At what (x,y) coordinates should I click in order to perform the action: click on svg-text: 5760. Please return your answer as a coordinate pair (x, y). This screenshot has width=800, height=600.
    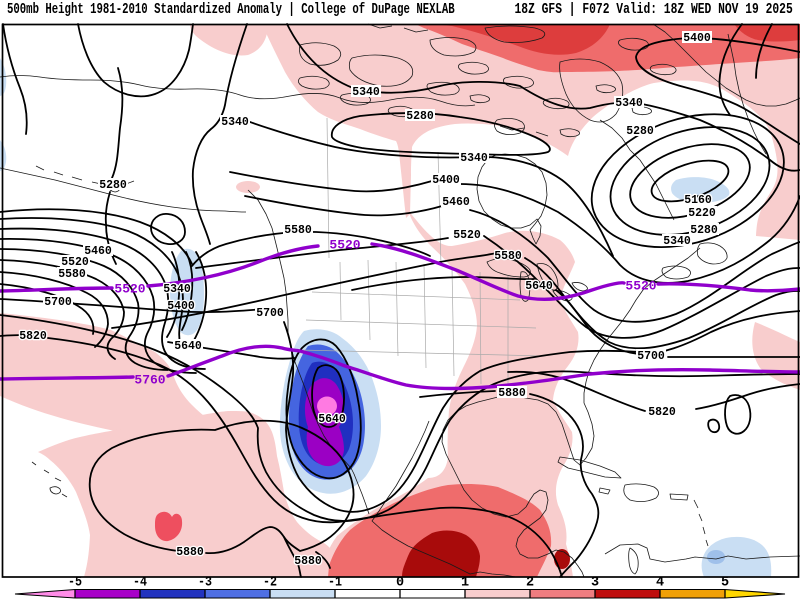
    Looking at the image, I should click on (149, 380).